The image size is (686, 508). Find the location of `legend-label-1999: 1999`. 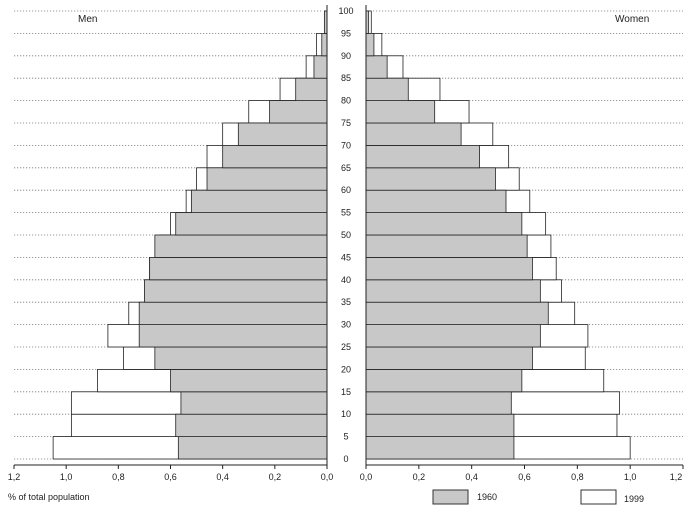

legend-label-1999: 1999 is located at coordinates (634, 499).